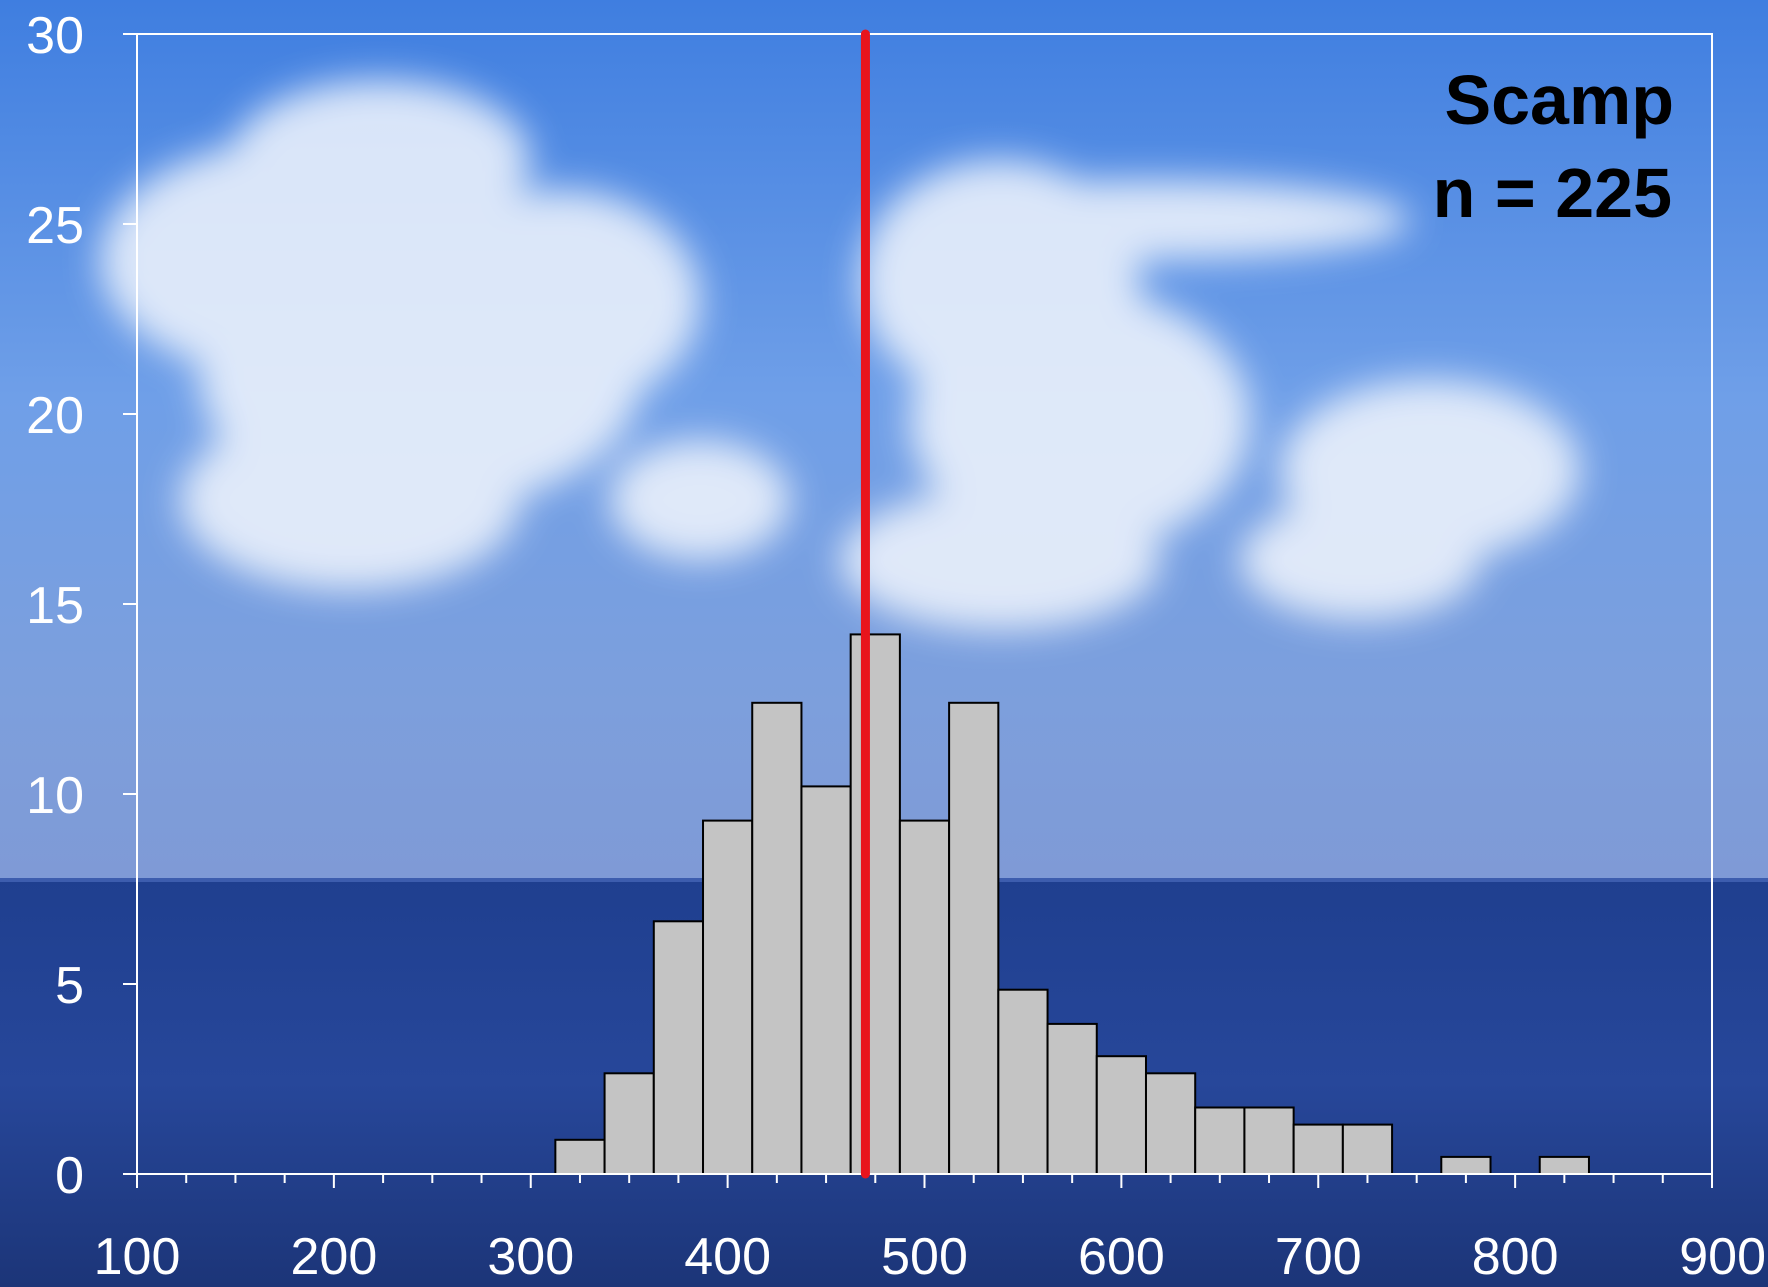 Image resolution: width=1768 pixels, height=1287 pixels. I want to click on x-tick-label: 400, so click(727, 1257).